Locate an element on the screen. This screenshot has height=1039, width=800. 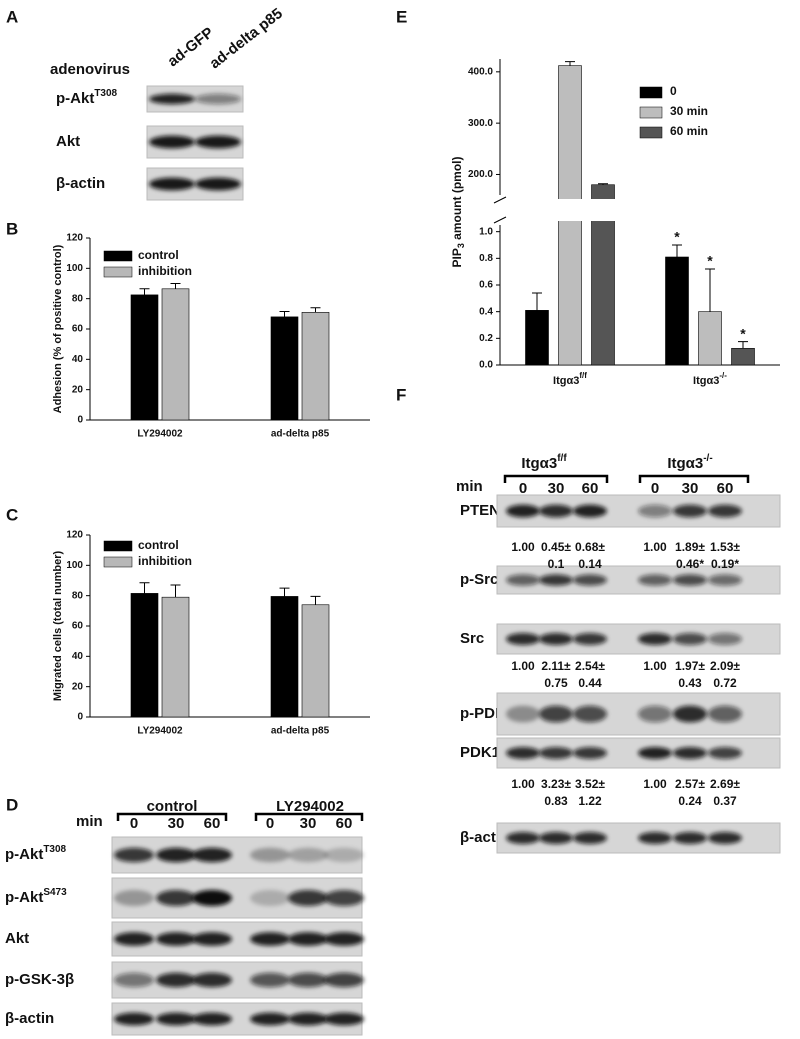
quant-value: 0.45± is located at coordinates (556, 547).